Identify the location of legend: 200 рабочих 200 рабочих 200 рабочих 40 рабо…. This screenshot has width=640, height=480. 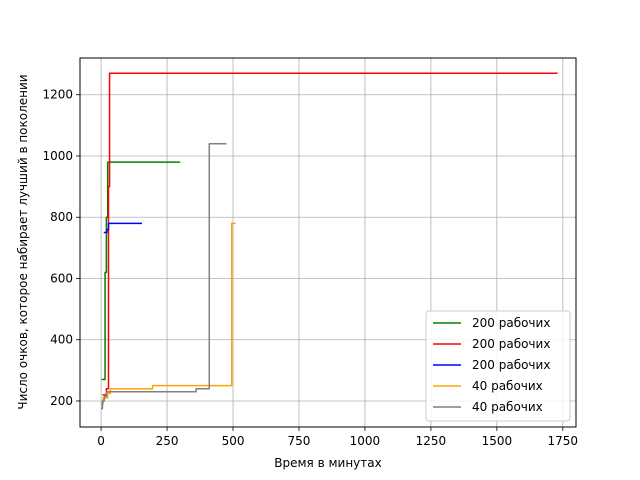
(498, 366).